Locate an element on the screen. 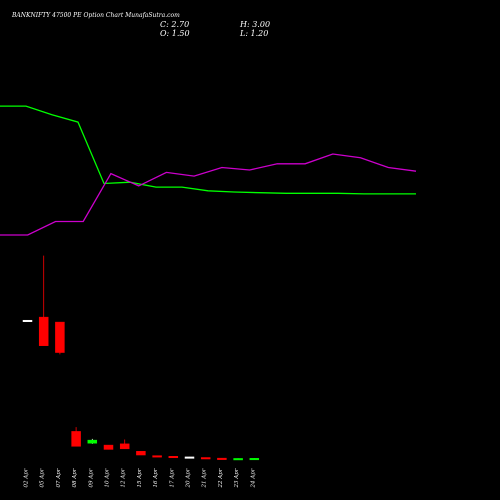 The image size is (500, 500). x-tick-label: 23 Apr is located at coordinates (237, 478).